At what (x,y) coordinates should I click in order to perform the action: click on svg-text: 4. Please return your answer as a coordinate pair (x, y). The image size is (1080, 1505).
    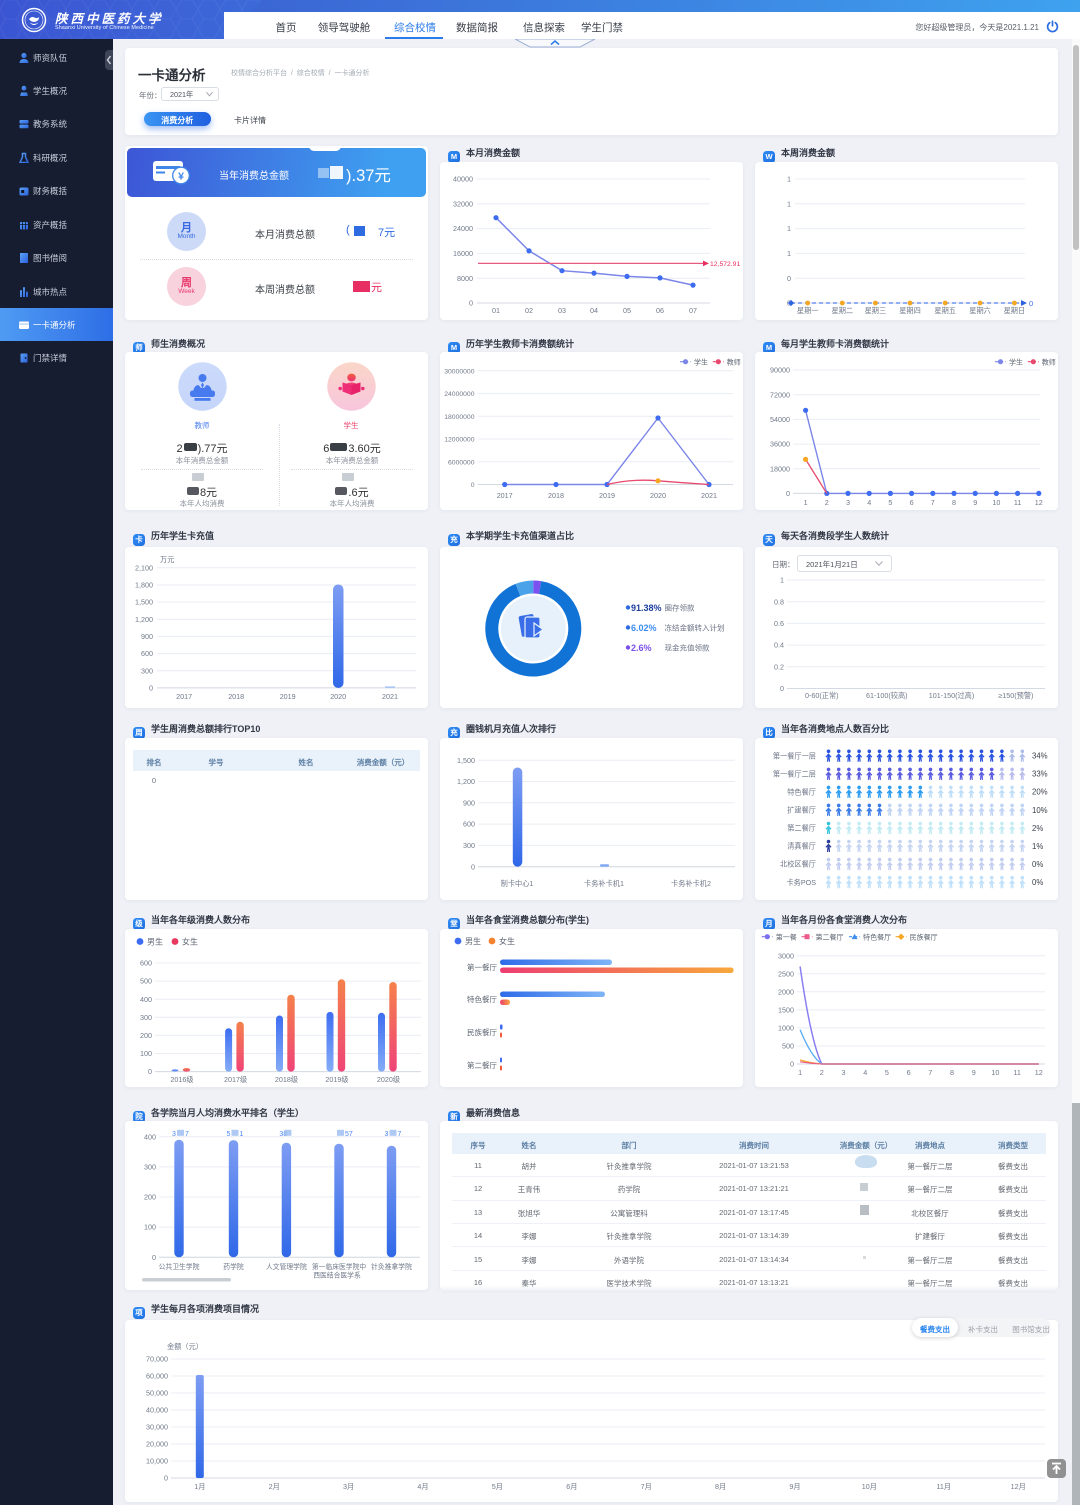
    Looking at the image, I should click on (869, 502).